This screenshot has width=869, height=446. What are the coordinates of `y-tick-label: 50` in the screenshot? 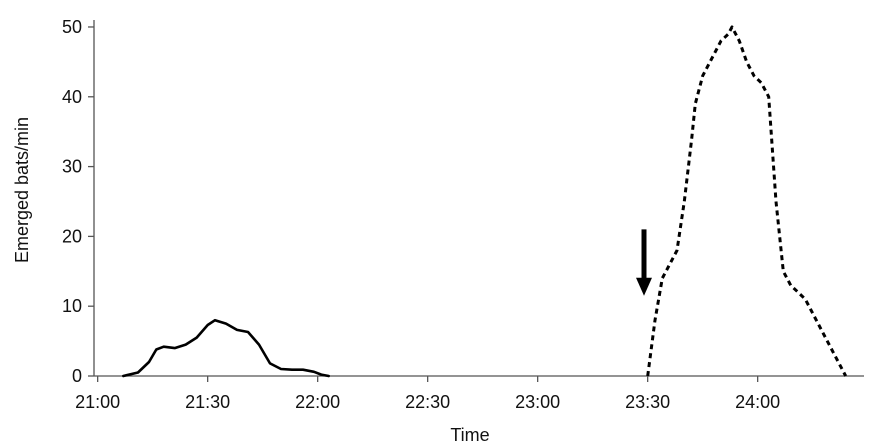 It's located at (72, 27).